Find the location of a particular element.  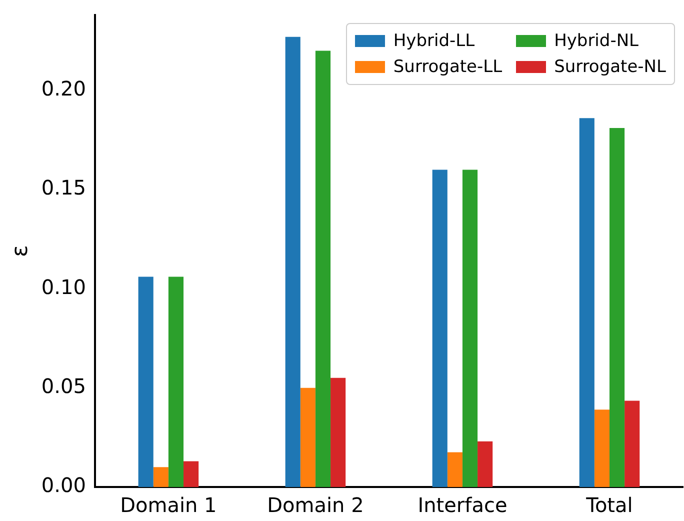

y-axis-title: ε is located at coordinates (20, 251).